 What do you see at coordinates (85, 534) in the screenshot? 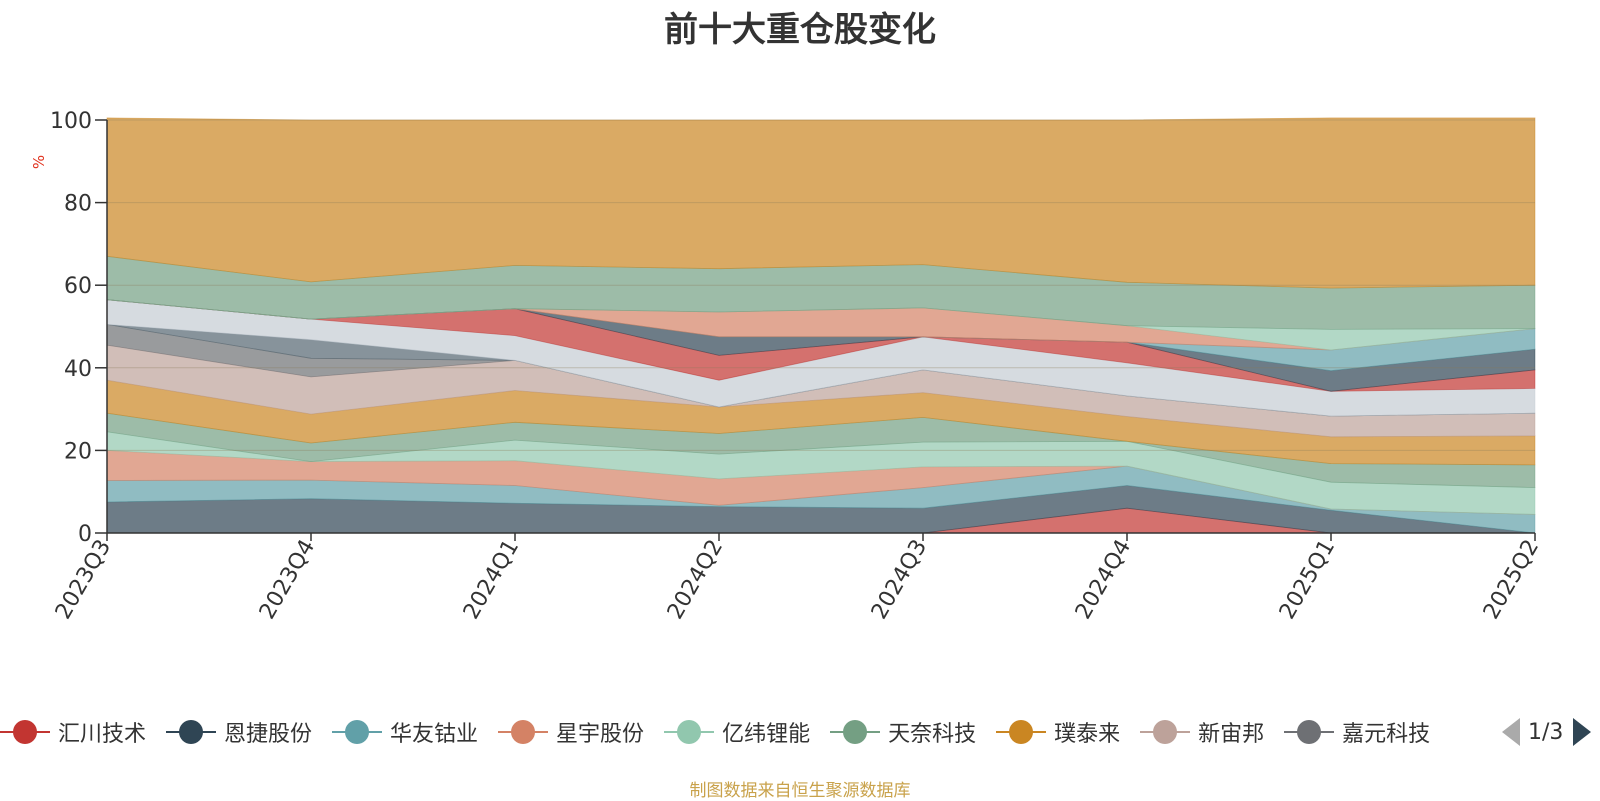
I see `y-tick-label-0: 0` at bounding box center [85, 534].